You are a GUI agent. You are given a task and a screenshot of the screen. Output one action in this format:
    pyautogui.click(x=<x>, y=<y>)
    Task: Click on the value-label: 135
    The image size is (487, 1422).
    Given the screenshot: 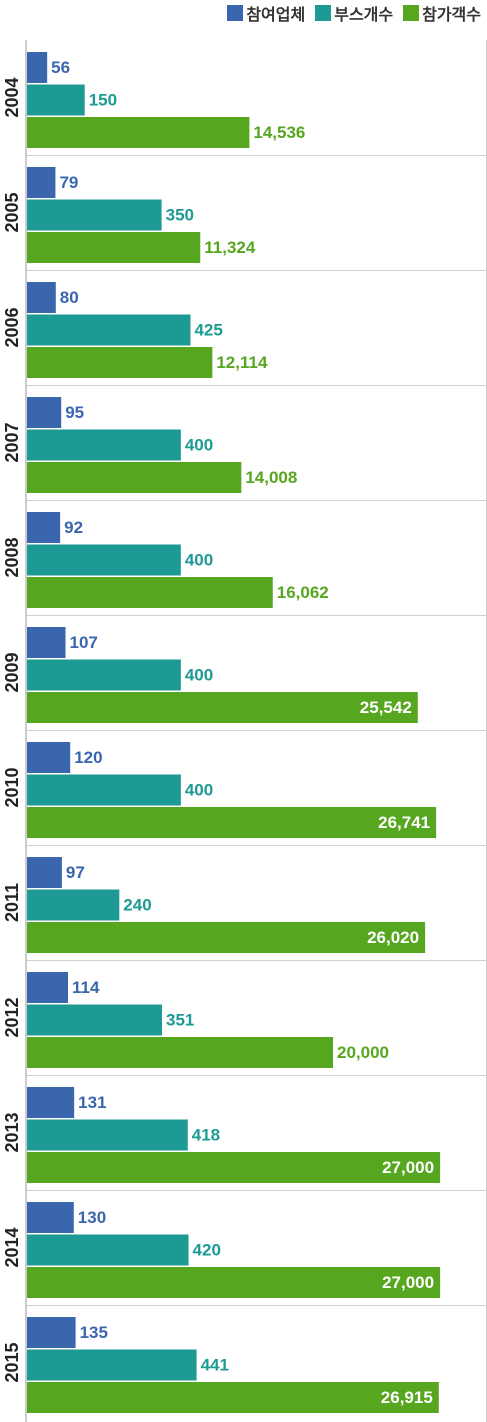 What is the action you would take?
    pyautogui.click(x=94, y=1332)
    